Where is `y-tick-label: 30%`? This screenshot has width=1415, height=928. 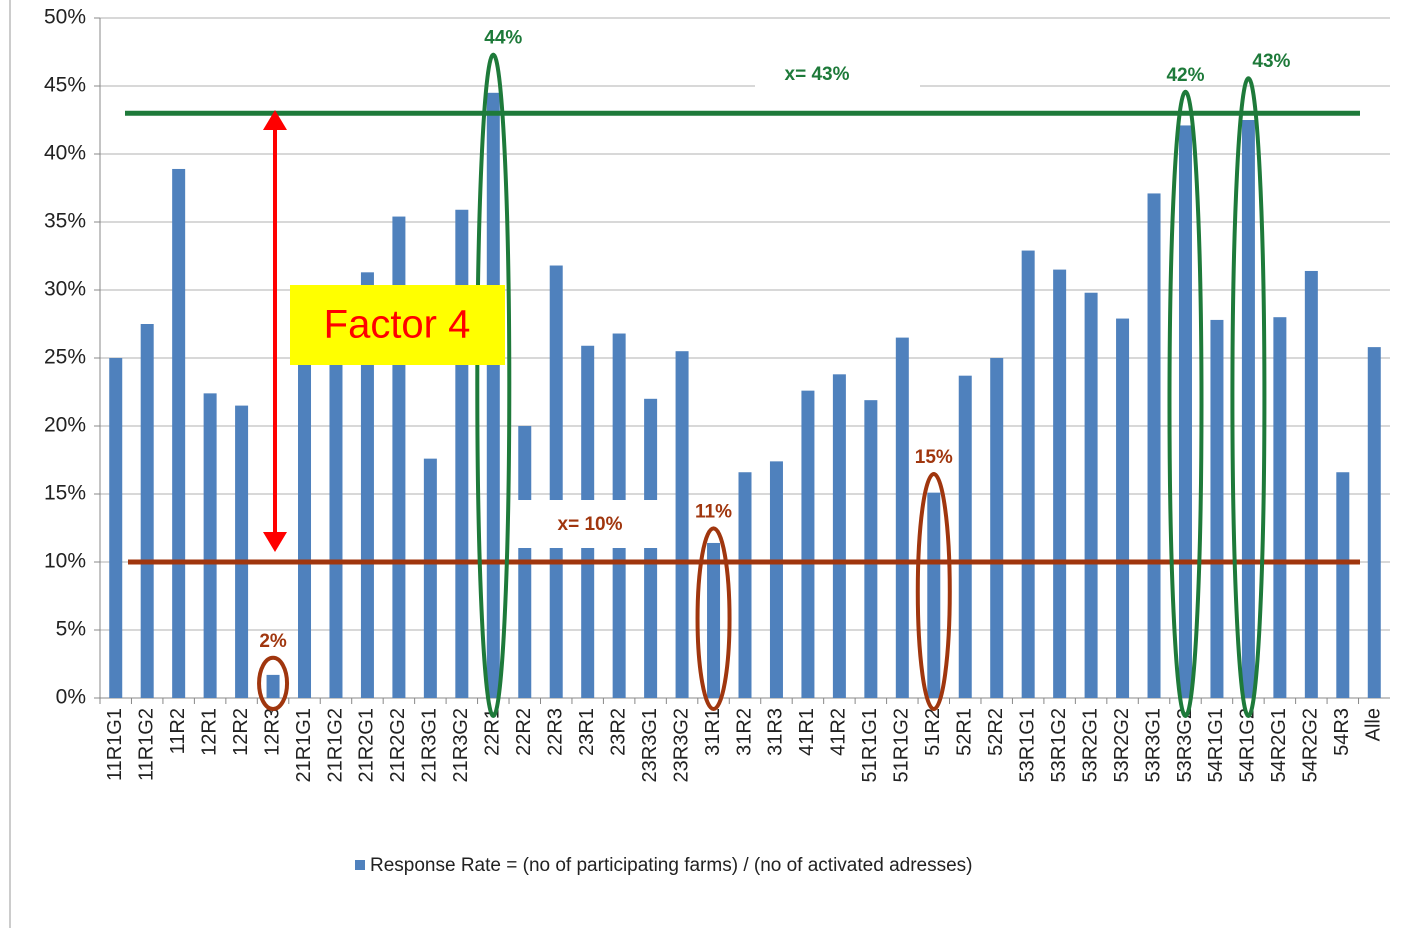
y-tick-label: 30% is located at coordinates (65, 289).